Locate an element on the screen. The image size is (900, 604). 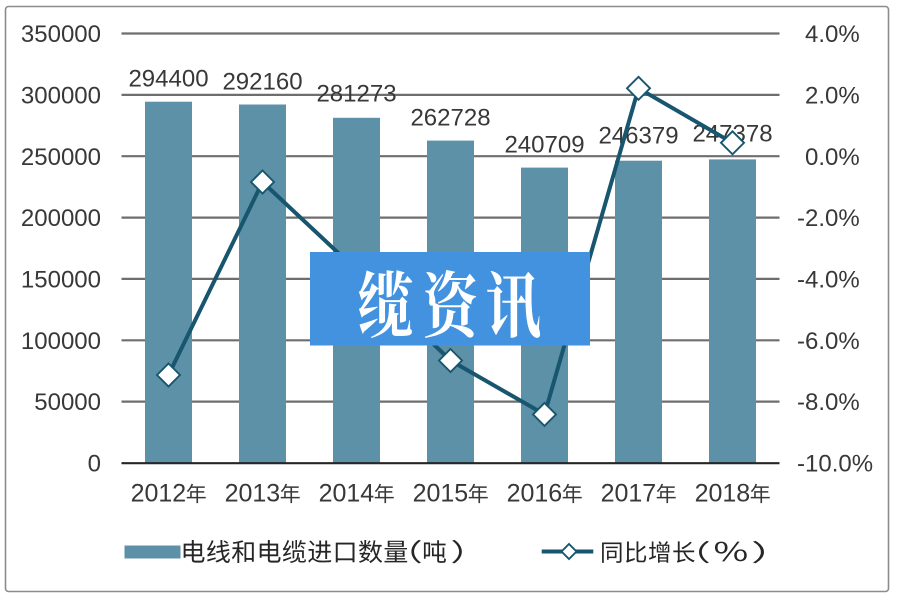
svg-text: 0.0% is located at coordinates (832, 157).